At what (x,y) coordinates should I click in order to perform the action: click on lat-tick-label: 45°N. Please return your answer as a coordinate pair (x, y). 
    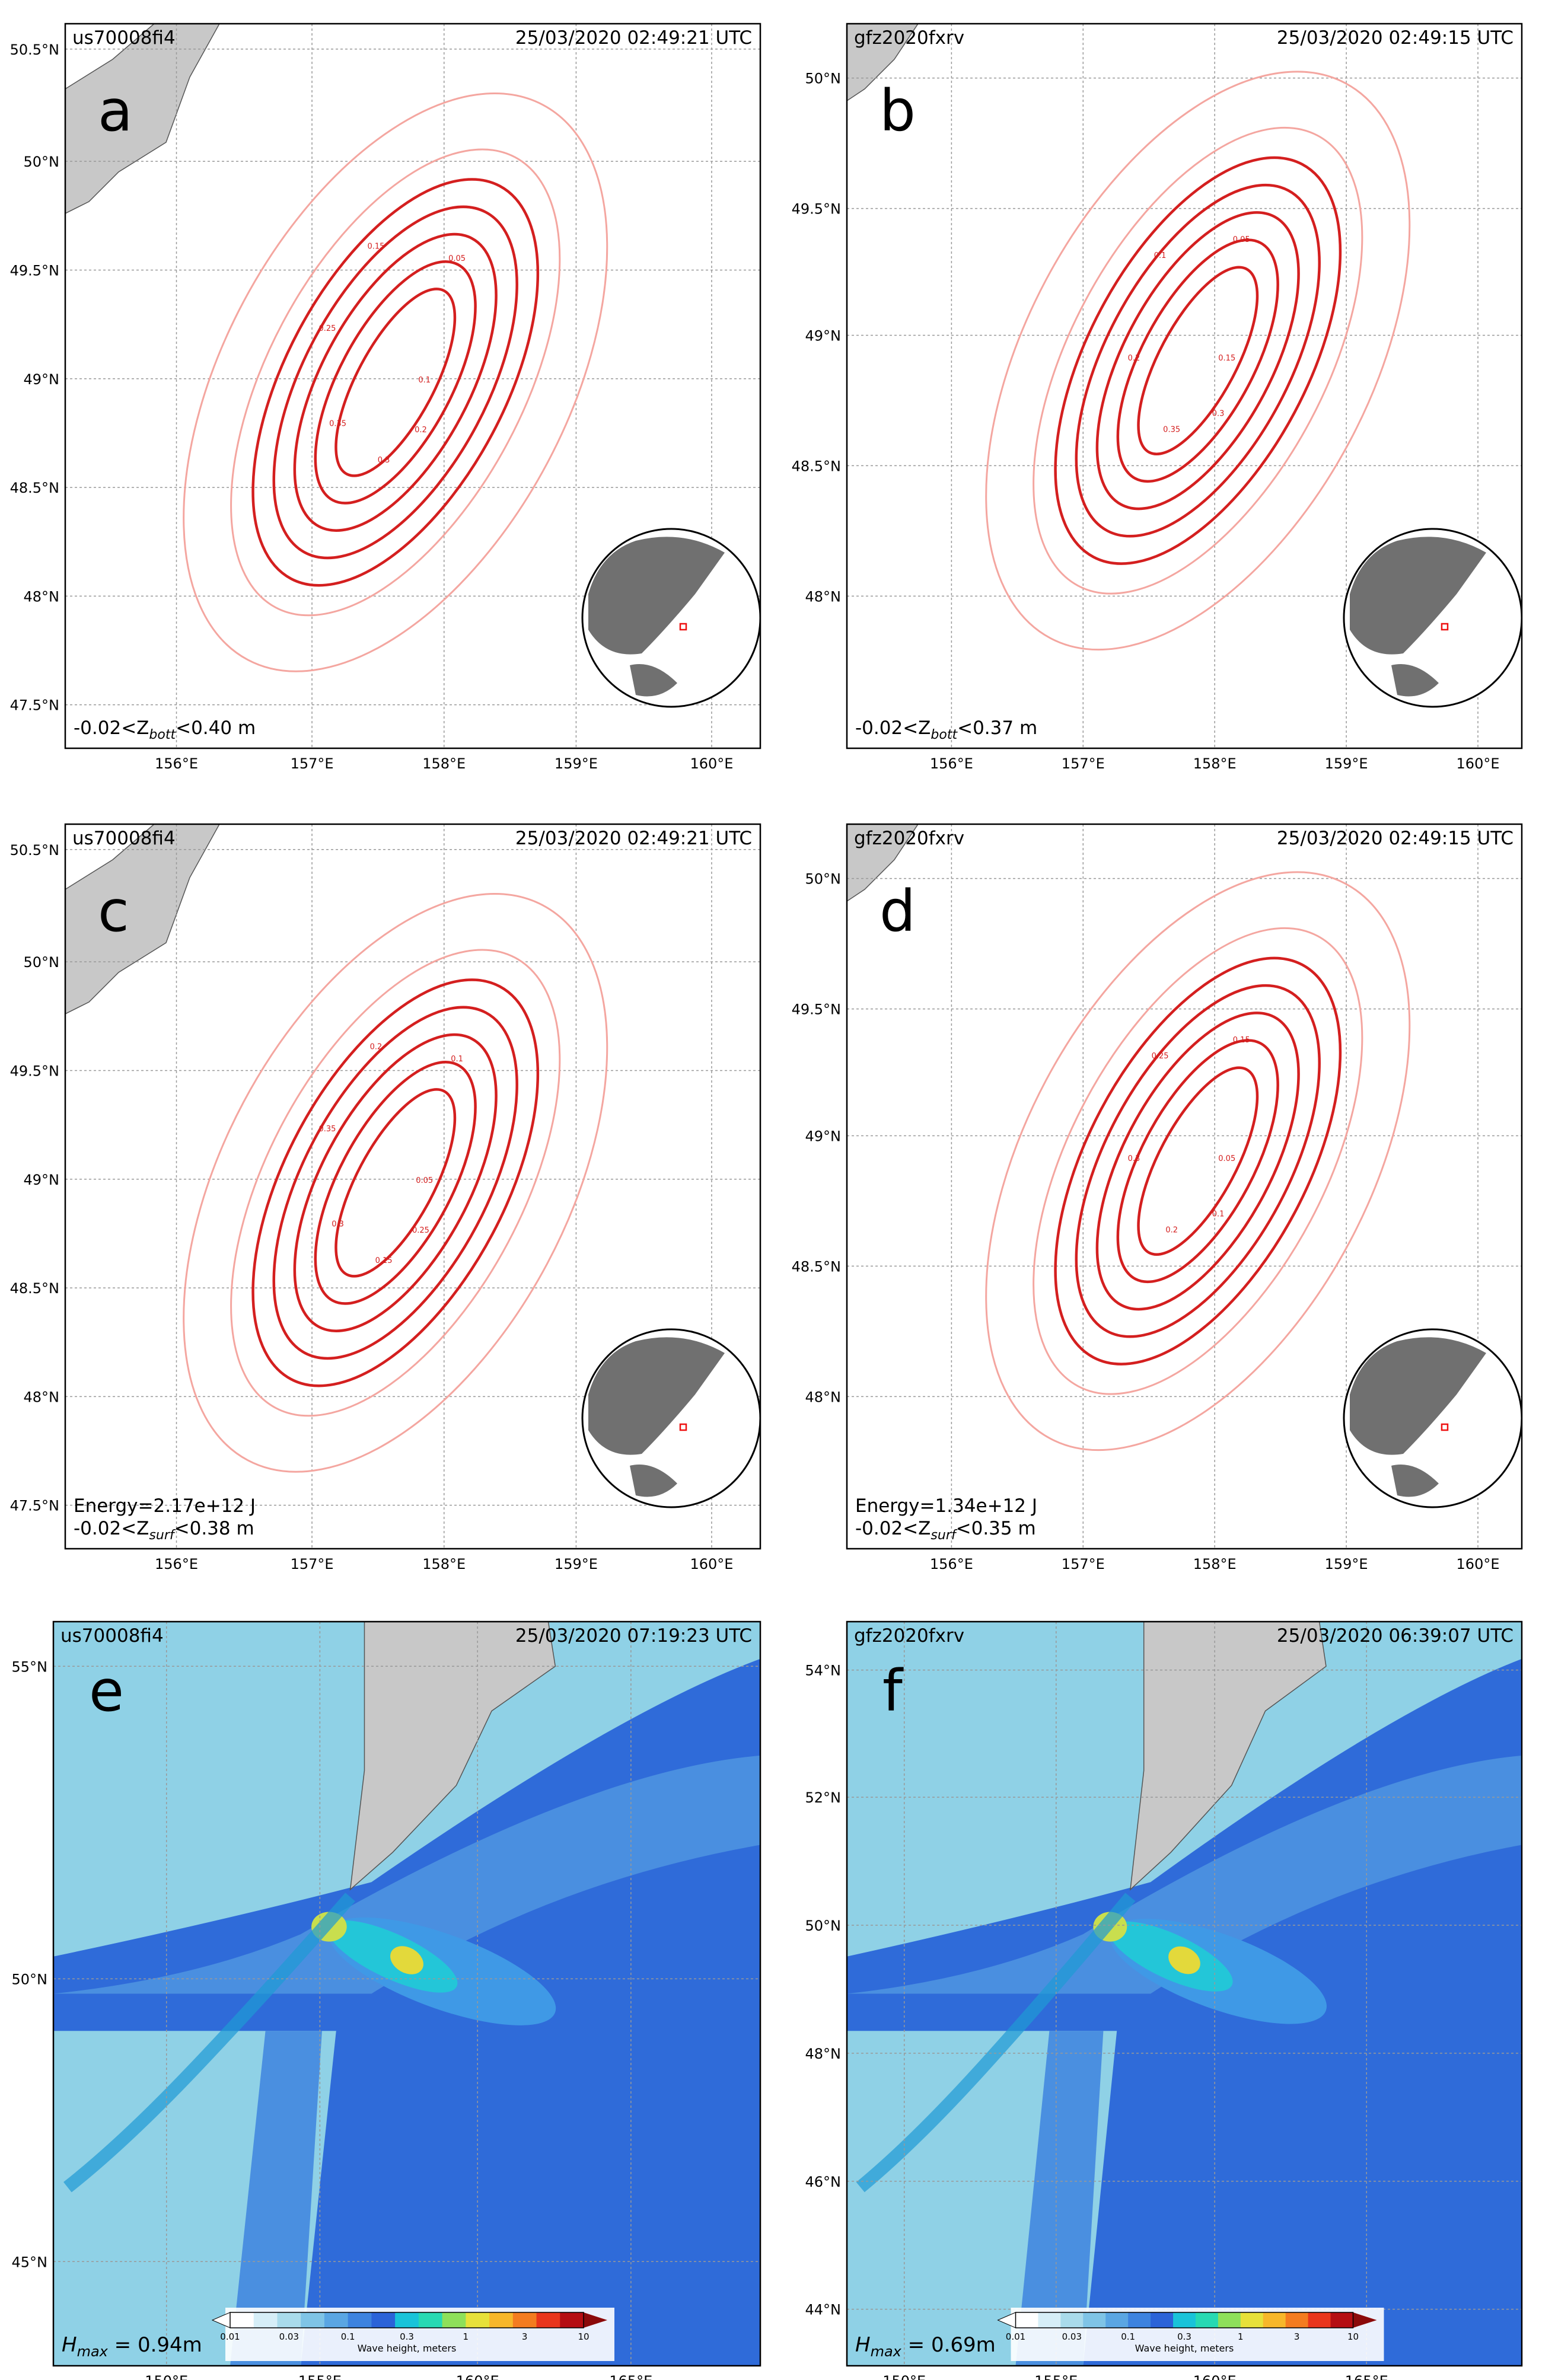
    Looking at the image, I should click on (30, 2262).